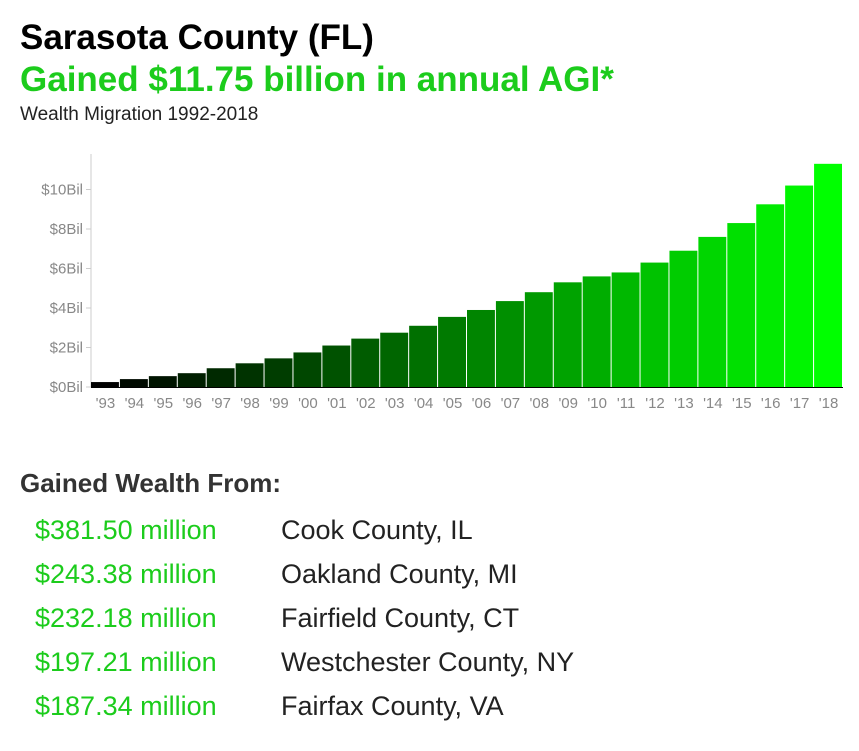  Describe the element at coordinates (771, 403) in the screenshot. I see `x-tick-label: '16` at that location.